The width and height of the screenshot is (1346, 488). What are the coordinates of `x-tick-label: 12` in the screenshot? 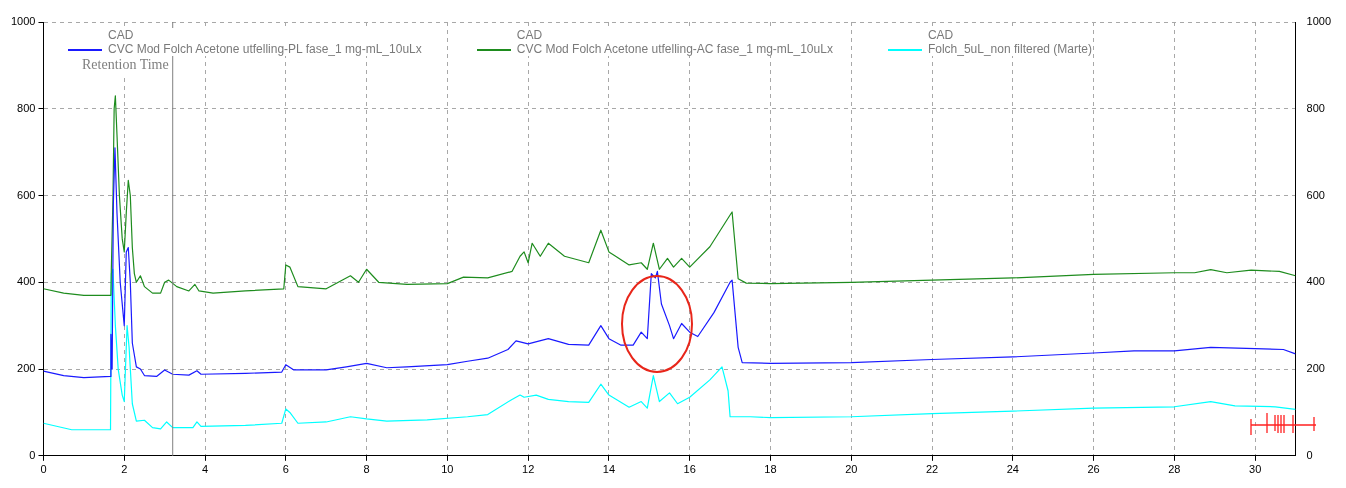 It's located at (528, 469).